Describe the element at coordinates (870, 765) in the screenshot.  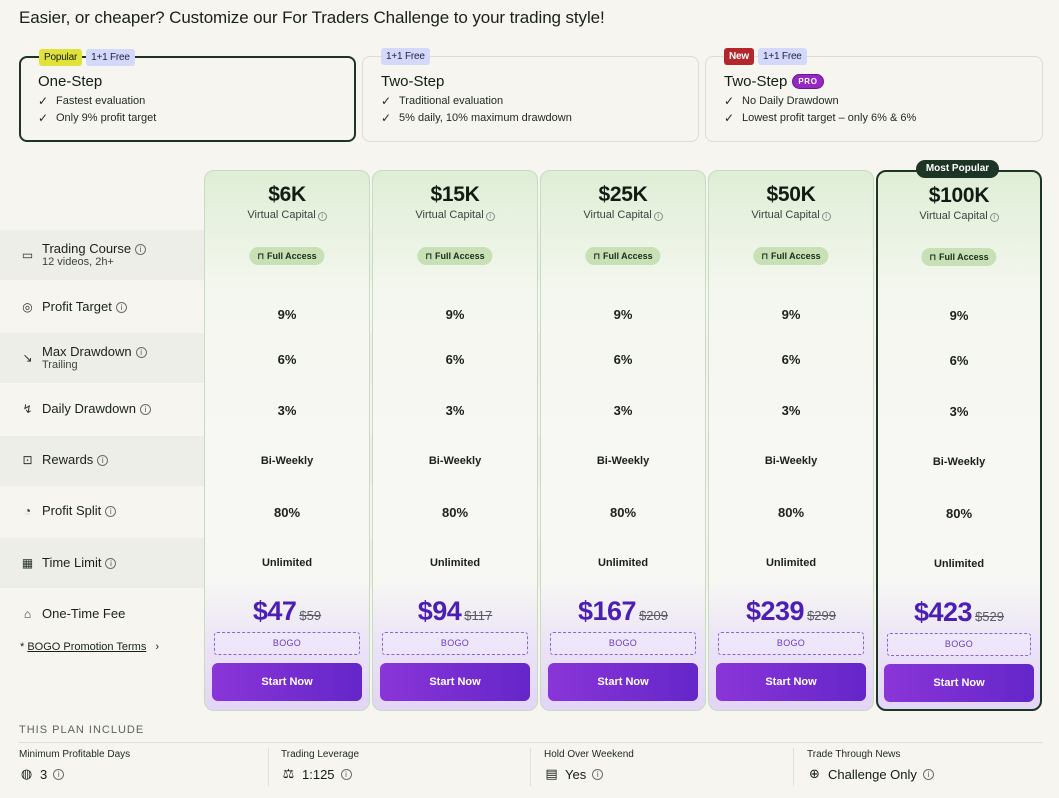
I see `include-trade-through-news: Trade Through News ⊕ Challenge Only i` at that location.